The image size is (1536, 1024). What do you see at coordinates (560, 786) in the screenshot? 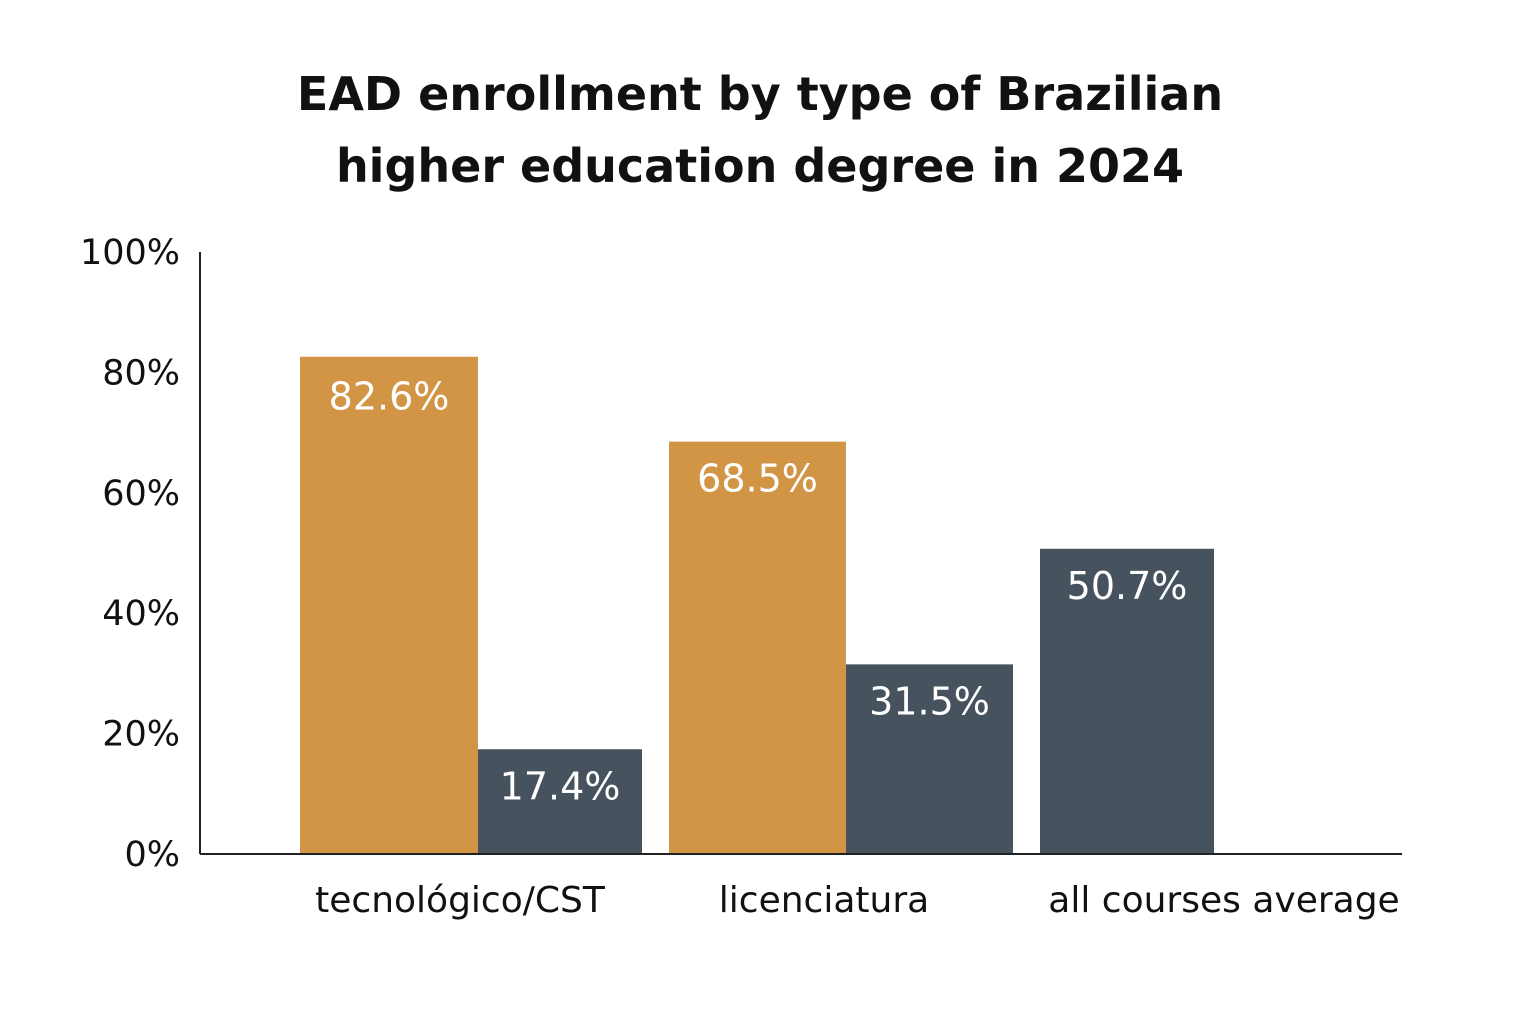
I see `bar-value-label: 17.4%` at bounding box center [560, 786].